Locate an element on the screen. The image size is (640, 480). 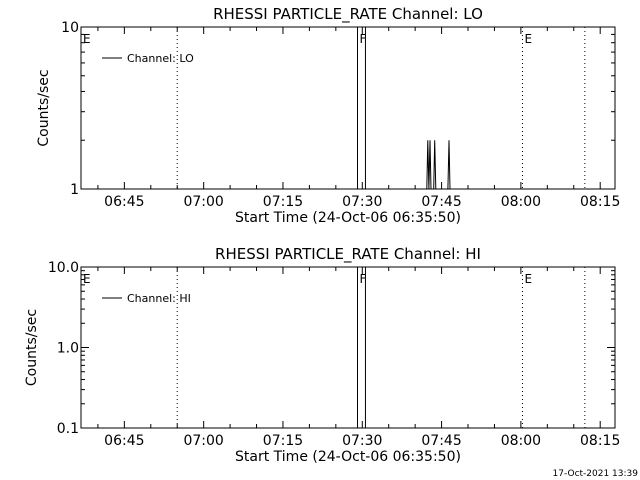
y-tick-label: 10.0 is located at coordinates (63, 268).